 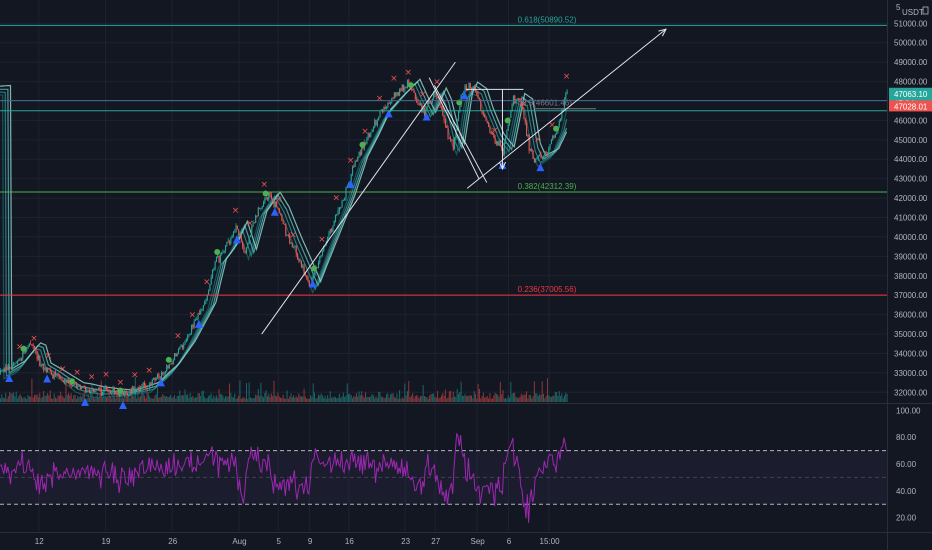 What do you see at coordinates (566, 109) in the screenshot?
I see `arrow-drawing` at bounding box center [566, 109].